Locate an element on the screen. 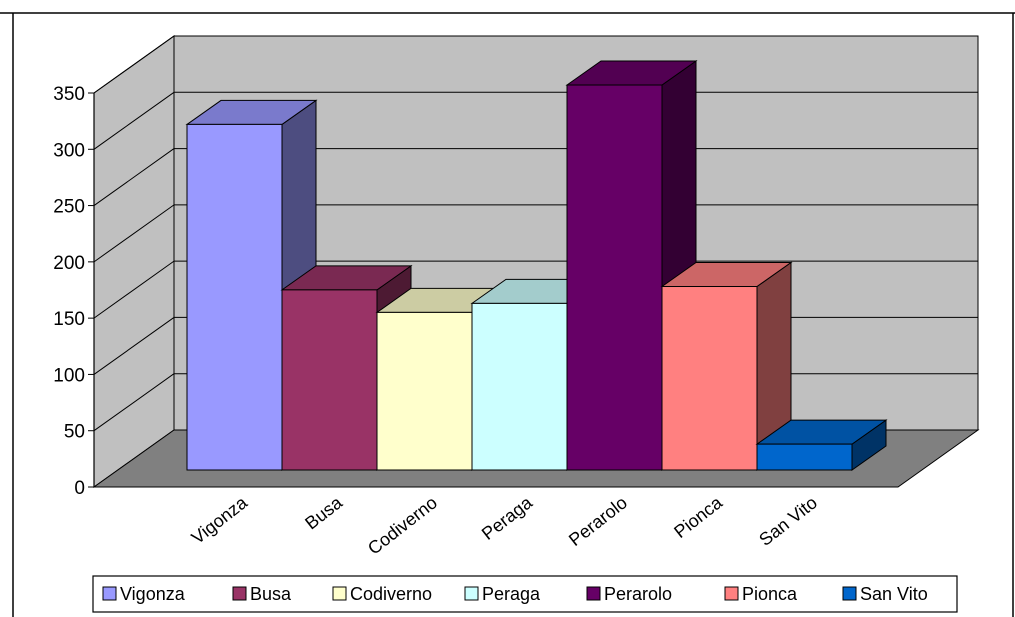  legend-item: Peraga is located at coordinates (502, 594).